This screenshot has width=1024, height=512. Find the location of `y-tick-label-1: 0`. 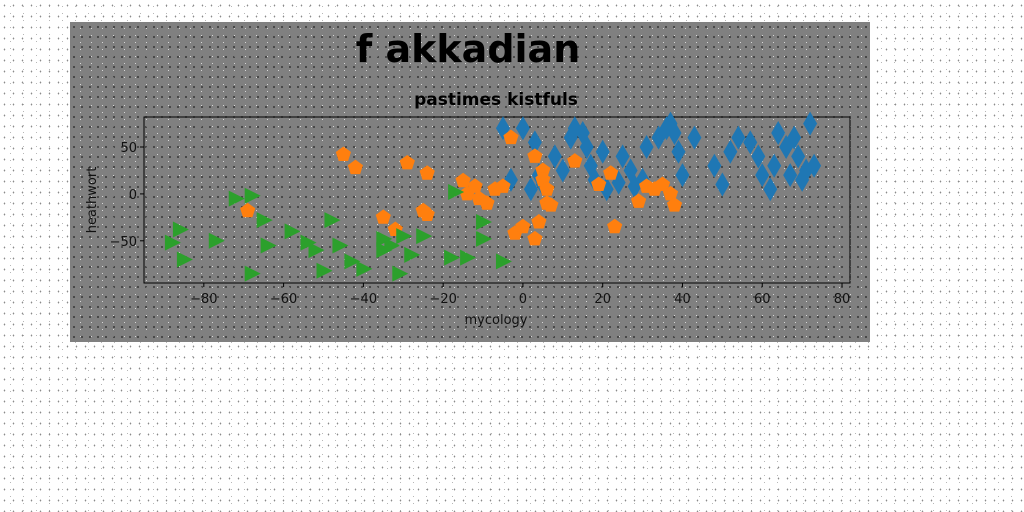

y-tick-label-1: 0 is located at coordinates (133, 195).